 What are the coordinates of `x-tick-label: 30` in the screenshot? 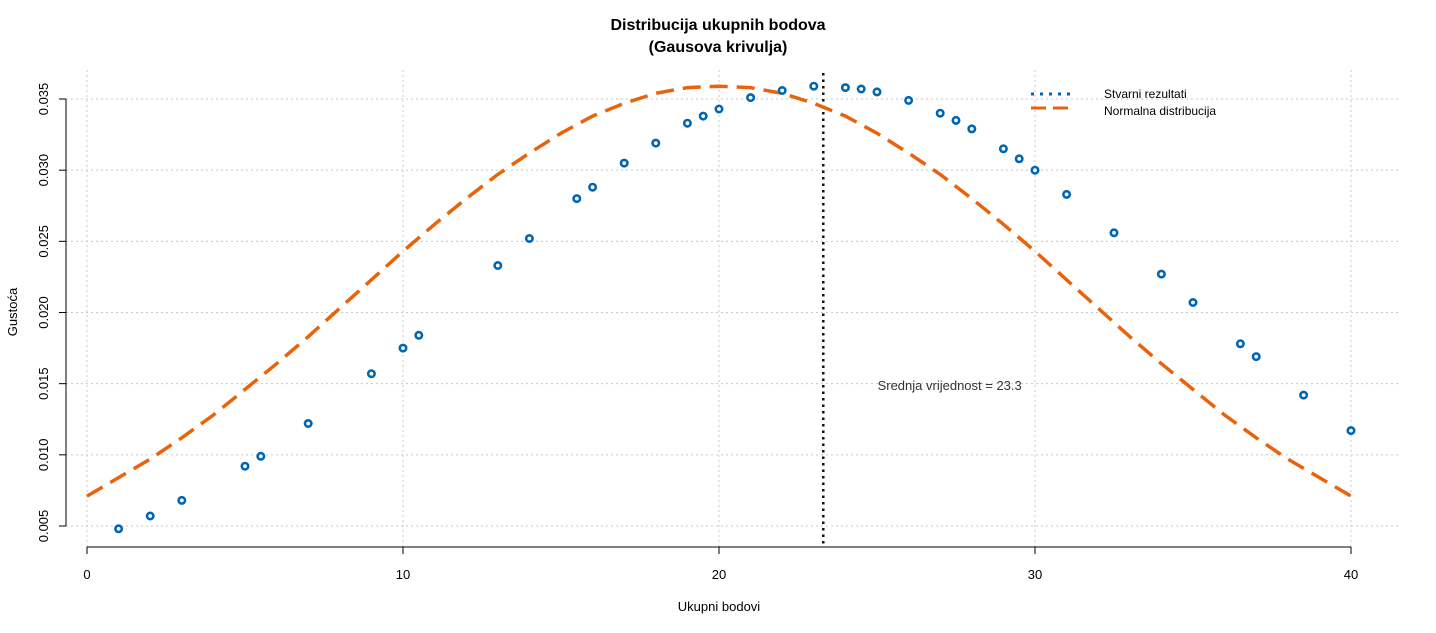 It's located at (1035, 574).